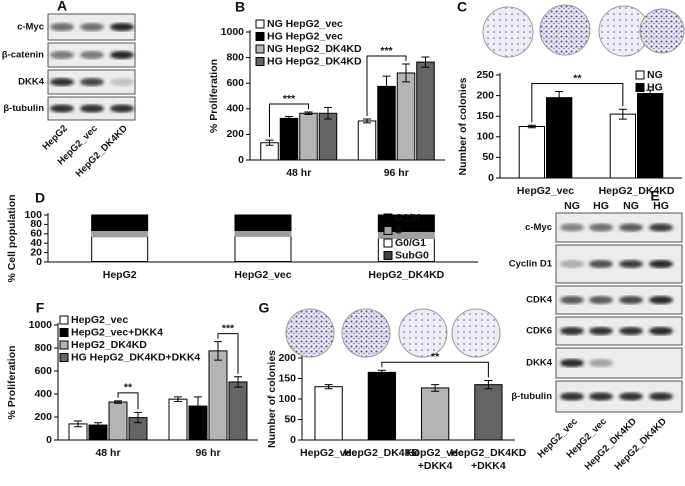 Image resolution: width=685 pixels, height=486 pixels. What do you see at coordinates (40, 198) in the screenshot?
I see `panel-letter: D` at bounding box center [40, 198].